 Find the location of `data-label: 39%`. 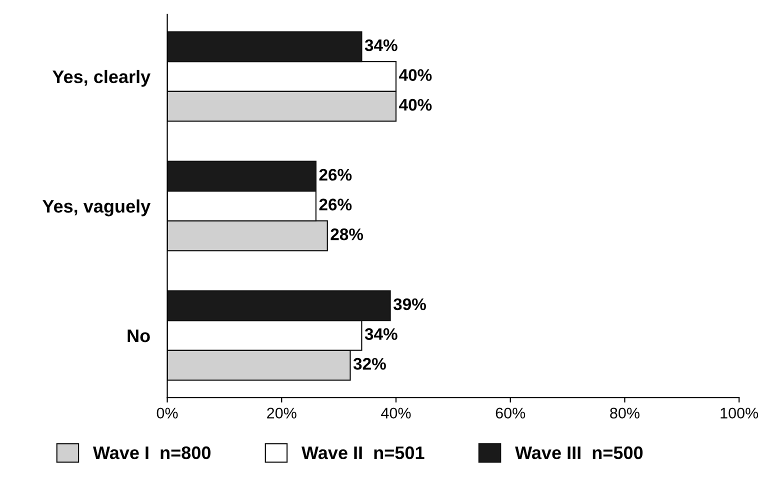

data-label: 39% is located at coordinates (409, 304).